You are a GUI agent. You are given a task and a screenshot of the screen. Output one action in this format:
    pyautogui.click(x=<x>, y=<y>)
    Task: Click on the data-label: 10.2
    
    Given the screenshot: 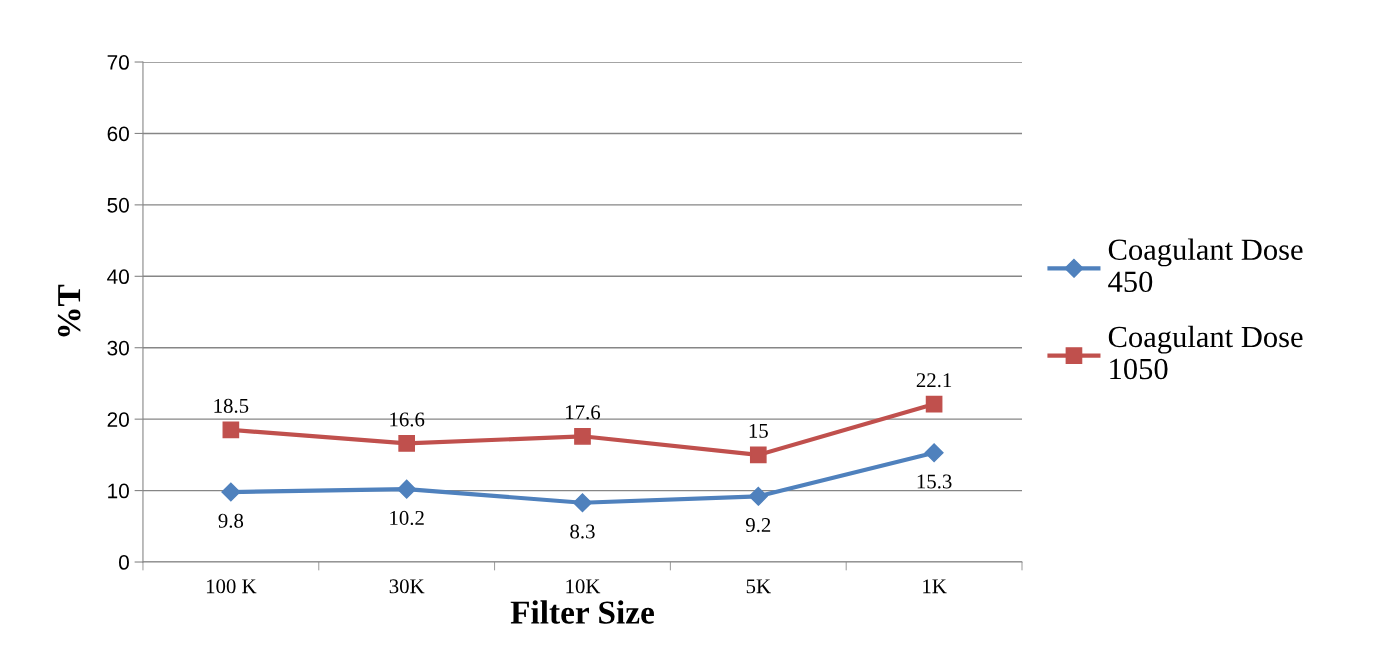 What is the action you would take?
    pyautogui.click(x=407, y=518)
    